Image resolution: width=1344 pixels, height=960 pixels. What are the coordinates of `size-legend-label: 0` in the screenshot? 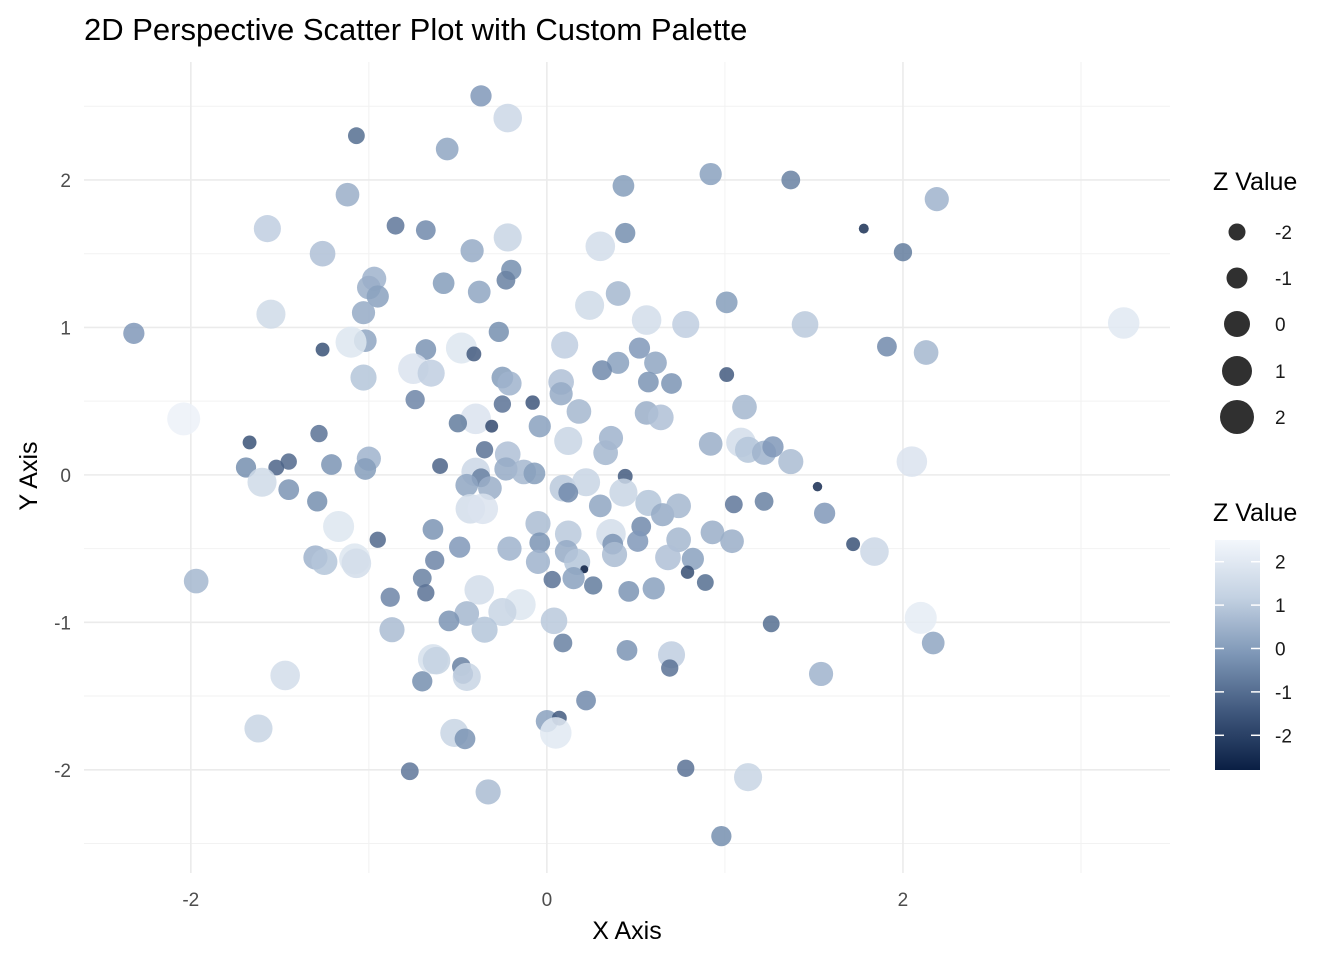 It's located at (1280, 325).